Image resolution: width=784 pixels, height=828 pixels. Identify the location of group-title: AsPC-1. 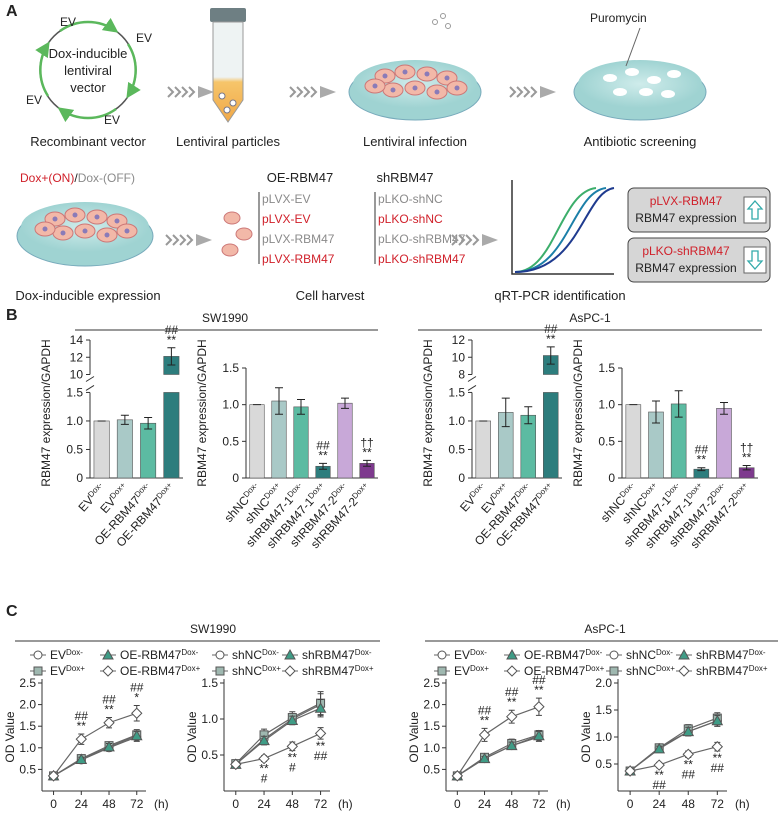
(590, 318).